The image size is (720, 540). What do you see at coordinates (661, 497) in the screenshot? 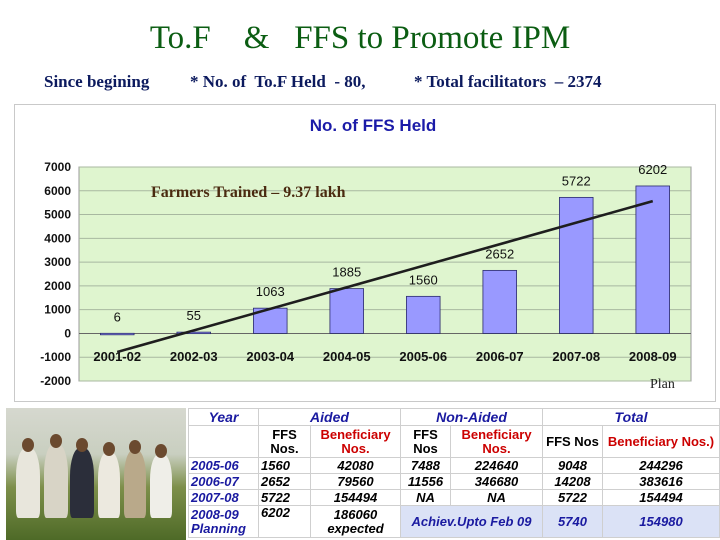
I see `total-beneficiary-cell: 154494` at bounding box center [661, 497].